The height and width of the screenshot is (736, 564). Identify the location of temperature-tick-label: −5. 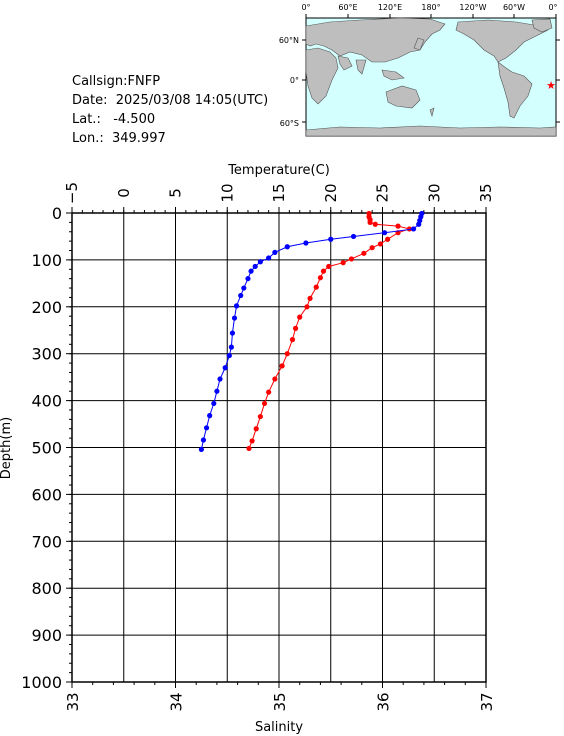
(72, 193).